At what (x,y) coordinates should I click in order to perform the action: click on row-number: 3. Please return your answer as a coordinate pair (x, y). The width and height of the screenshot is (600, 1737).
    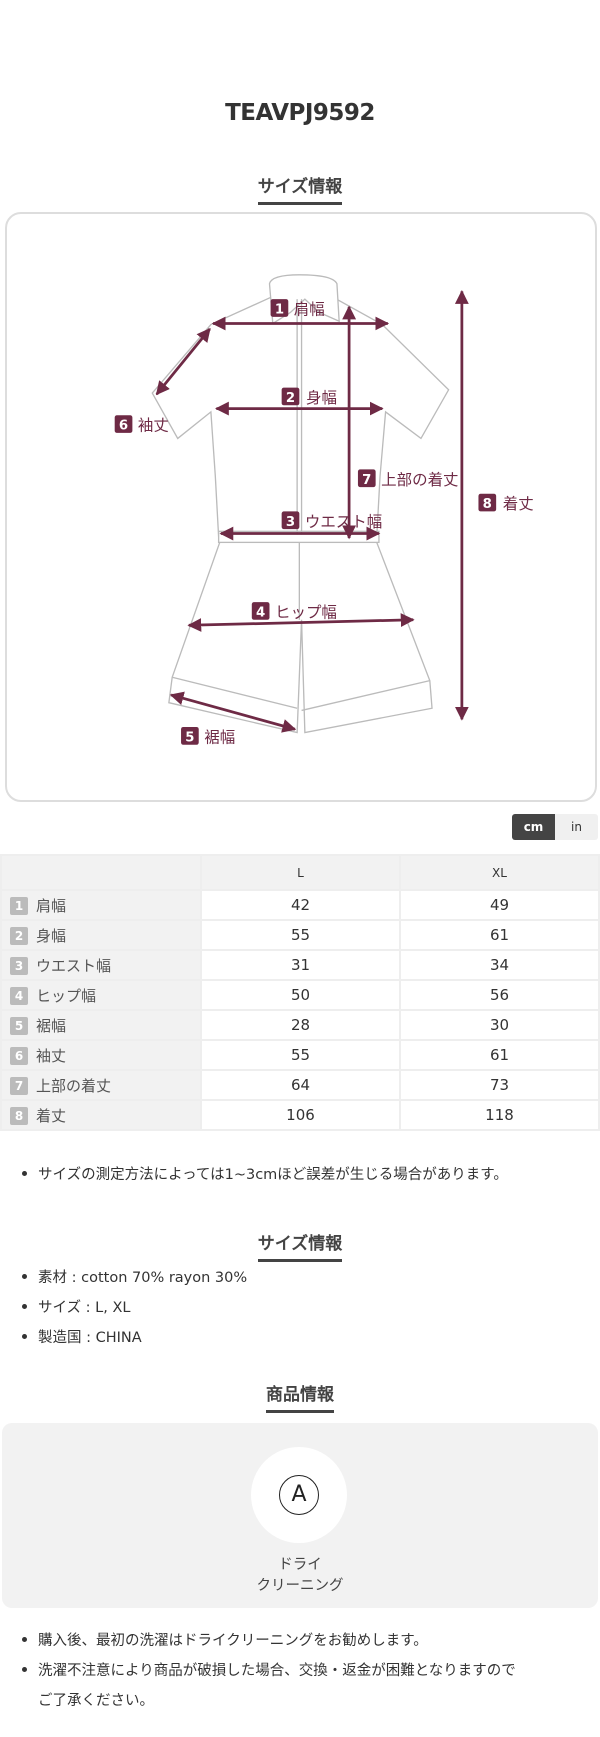
    Looking at the image, I should click on (19, 966).